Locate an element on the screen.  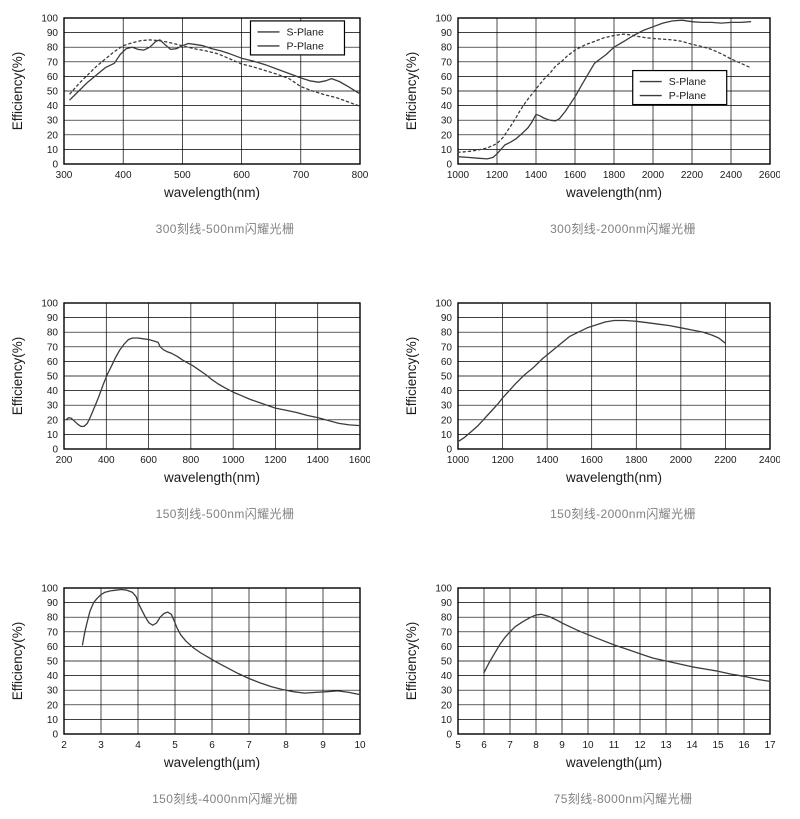
x-tick-label: 17 is located at coordinates (770, 745).